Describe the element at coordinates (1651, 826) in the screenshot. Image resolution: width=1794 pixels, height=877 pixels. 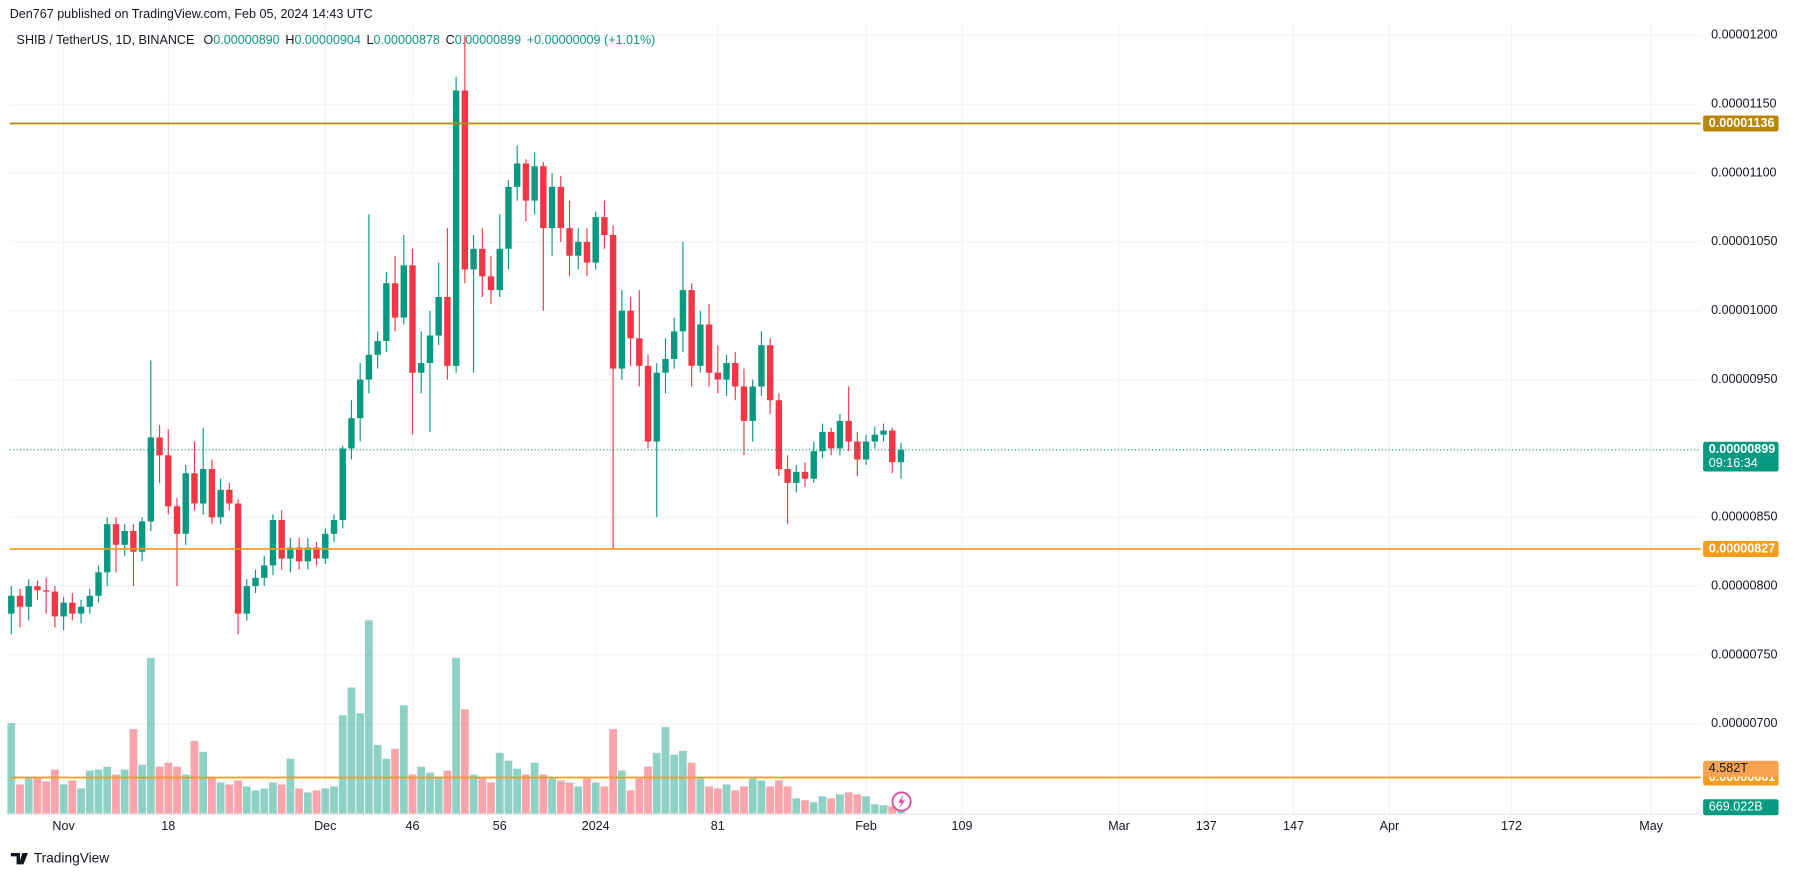
I see `x-tick-label: May` at that location.